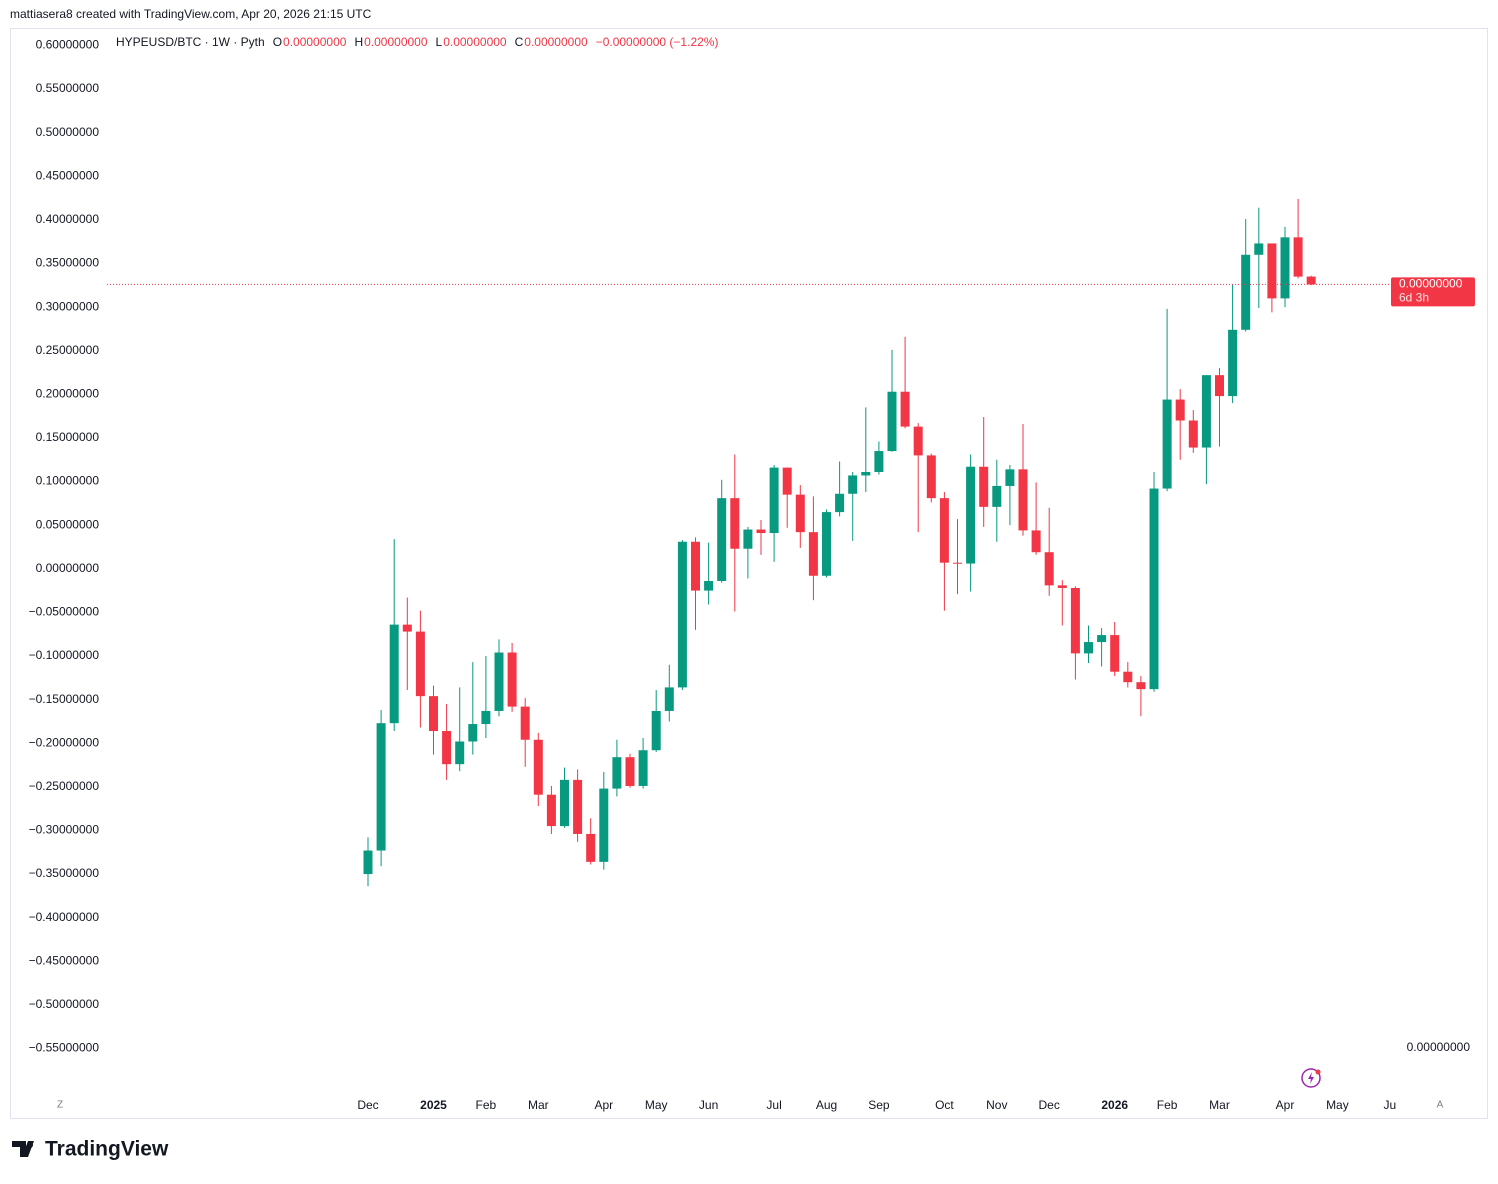 The image size is (1498, 1184). Describe the element at coordinates (64, 873) in the screenshot. I see `y-tick-label: −0.35000000` at that location.